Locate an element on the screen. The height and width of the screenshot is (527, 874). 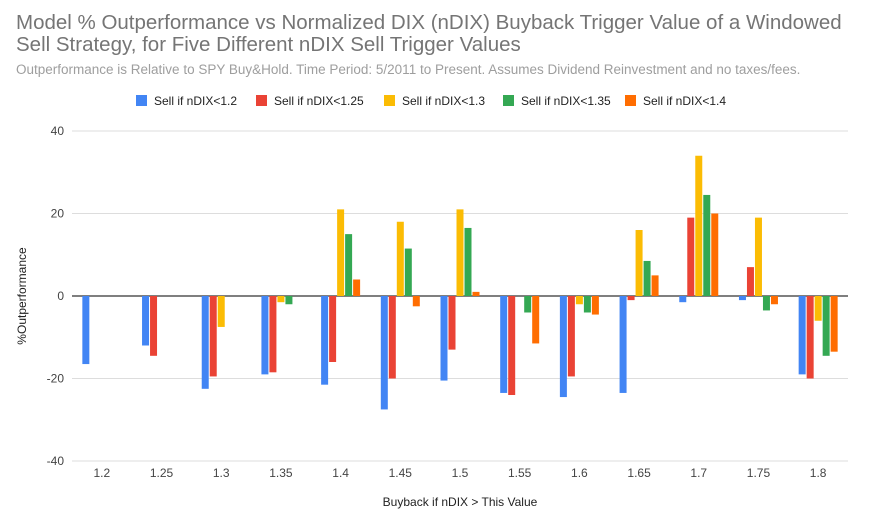
legend-entry: Sell if nDIX<1.2 is located at coordinates (195, 101).